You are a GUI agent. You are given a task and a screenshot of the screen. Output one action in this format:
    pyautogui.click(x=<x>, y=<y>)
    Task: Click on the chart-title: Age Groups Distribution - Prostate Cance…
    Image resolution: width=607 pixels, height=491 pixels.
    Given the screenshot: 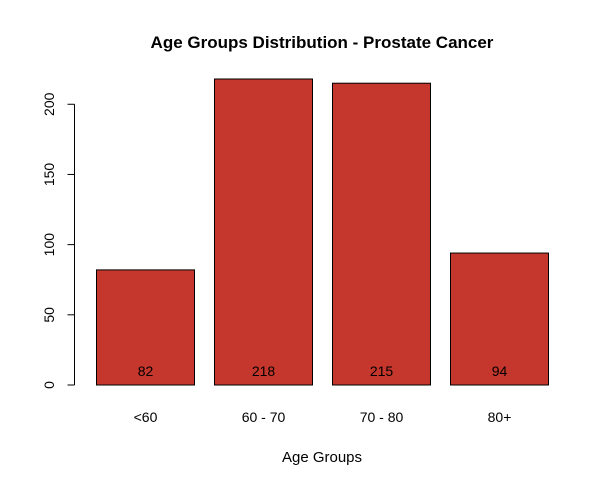 What is the action you would take?
    pyautogui.click(x=322, y=42)
    